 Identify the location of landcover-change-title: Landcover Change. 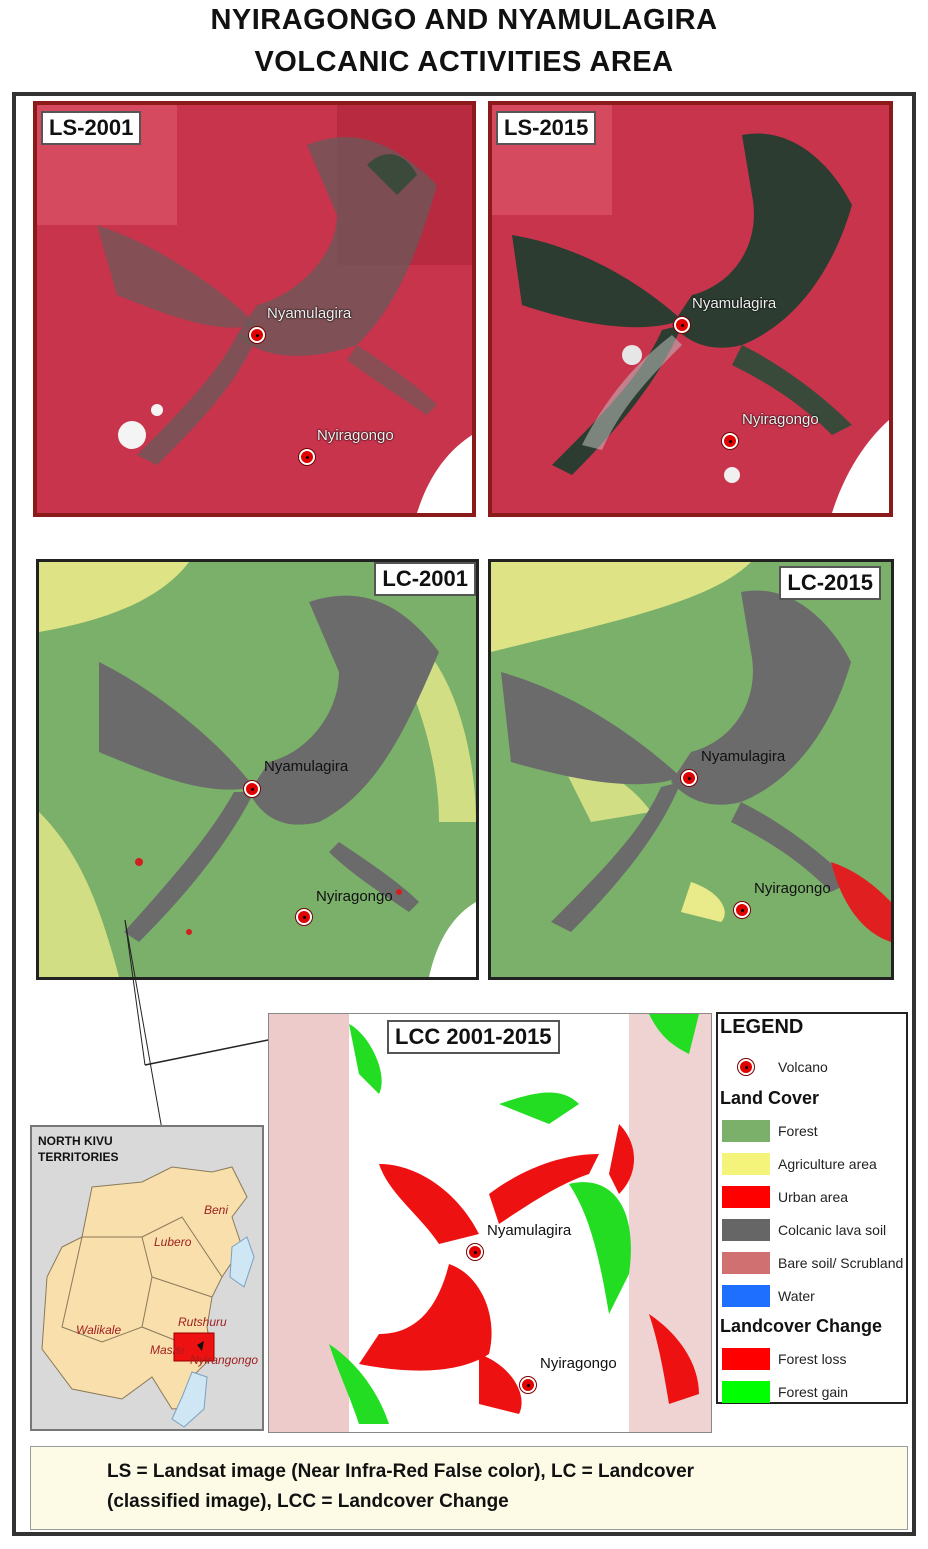
(801, 1326).